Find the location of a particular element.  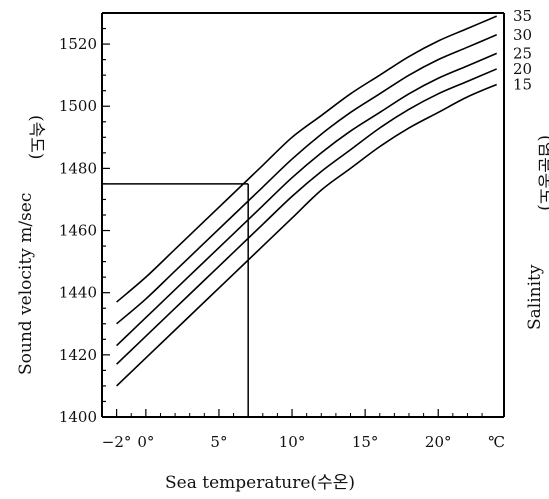

y-tick-label: 1440 is located at coordinates (78, 293).